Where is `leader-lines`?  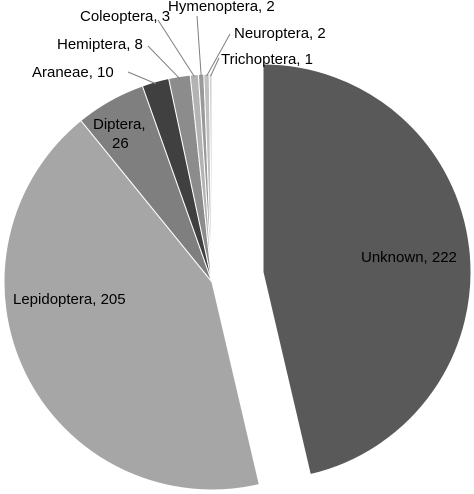
leader-lines is located at coordinates (165, 74).